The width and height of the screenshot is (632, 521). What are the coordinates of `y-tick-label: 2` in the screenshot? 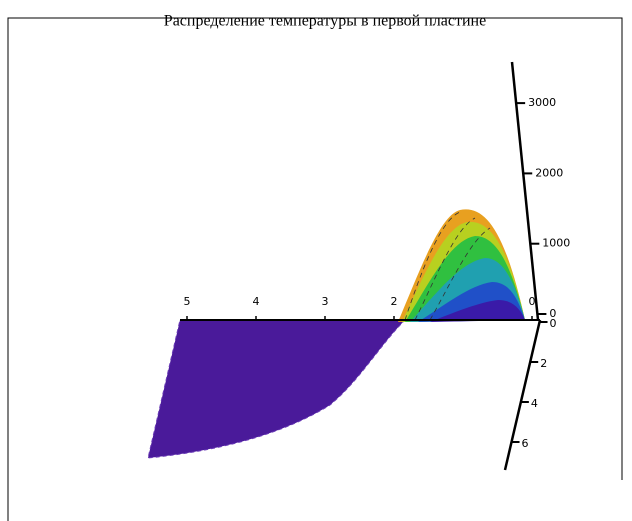 It's located at (543, 363).